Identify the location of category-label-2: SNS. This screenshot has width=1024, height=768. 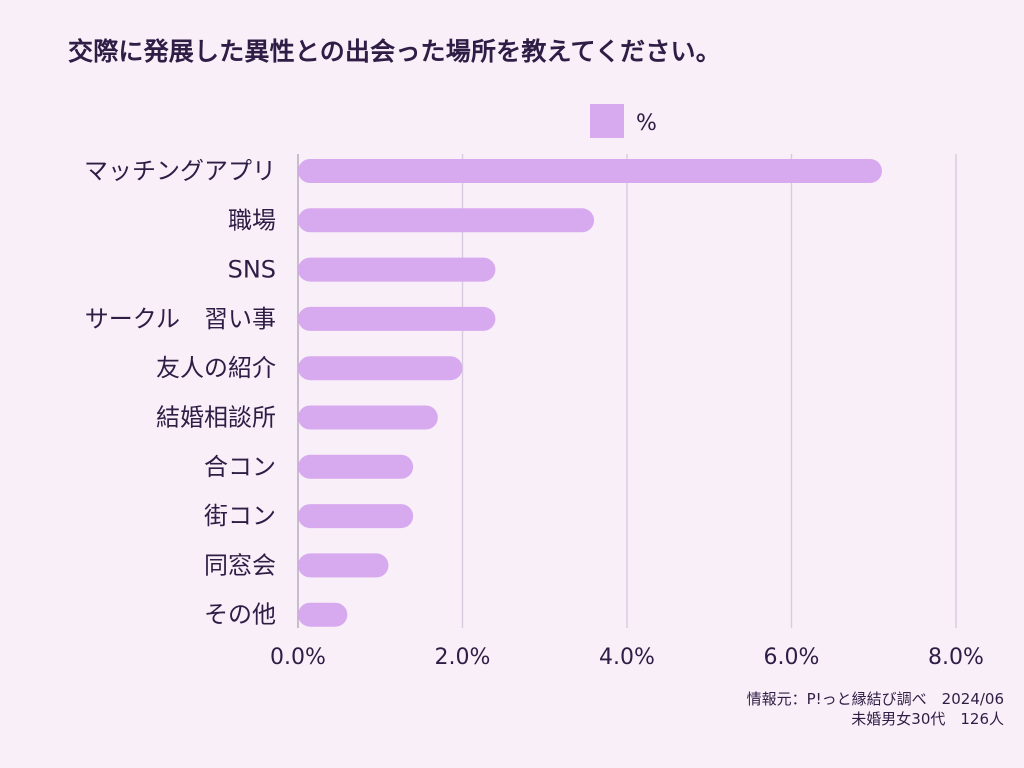
(252, 270).